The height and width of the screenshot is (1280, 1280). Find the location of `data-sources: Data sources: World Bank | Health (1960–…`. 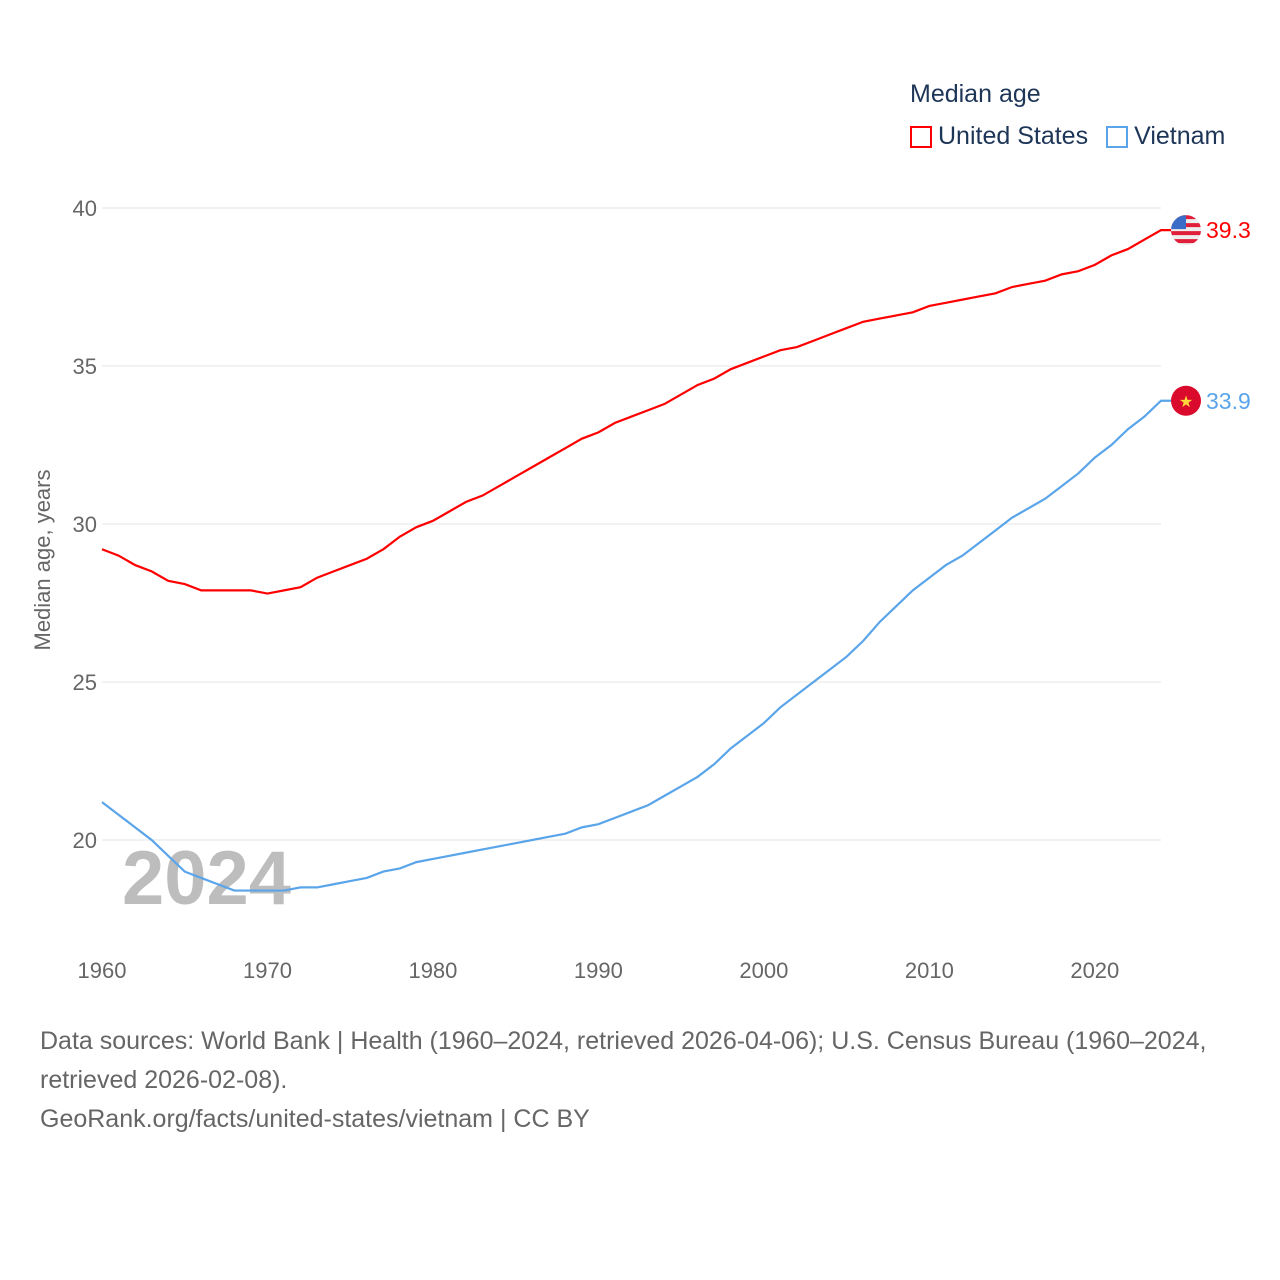

data-sources: Data sources: World Bank | Health (1960–… is located at coordinates (623, 1060).